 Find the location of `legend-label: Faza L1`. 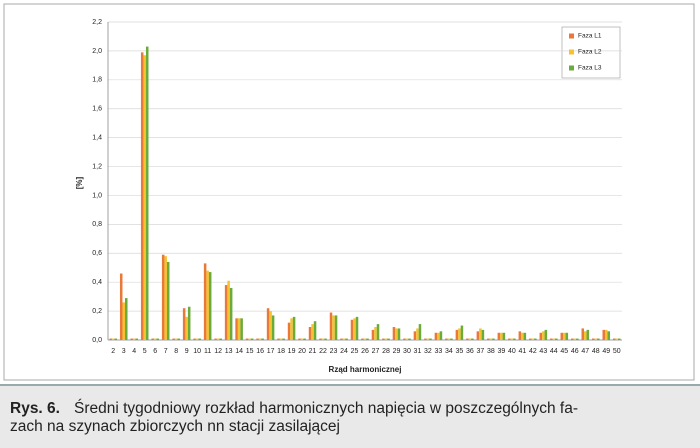

legend-label: Faza L1 is located at coordinates (590, 36).